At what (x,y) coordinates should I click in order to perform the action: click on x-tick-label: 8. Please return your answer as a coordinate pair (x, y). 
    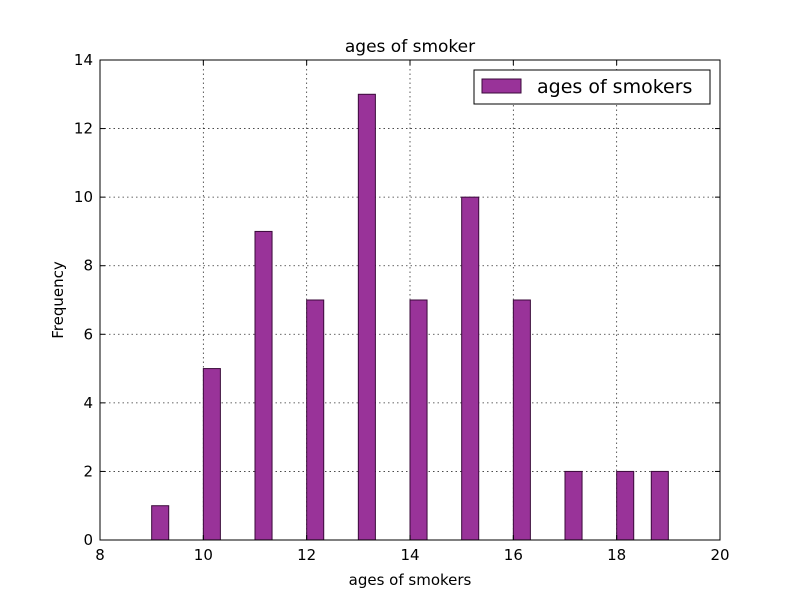
    Looking at the image, I should click on (100, 555).